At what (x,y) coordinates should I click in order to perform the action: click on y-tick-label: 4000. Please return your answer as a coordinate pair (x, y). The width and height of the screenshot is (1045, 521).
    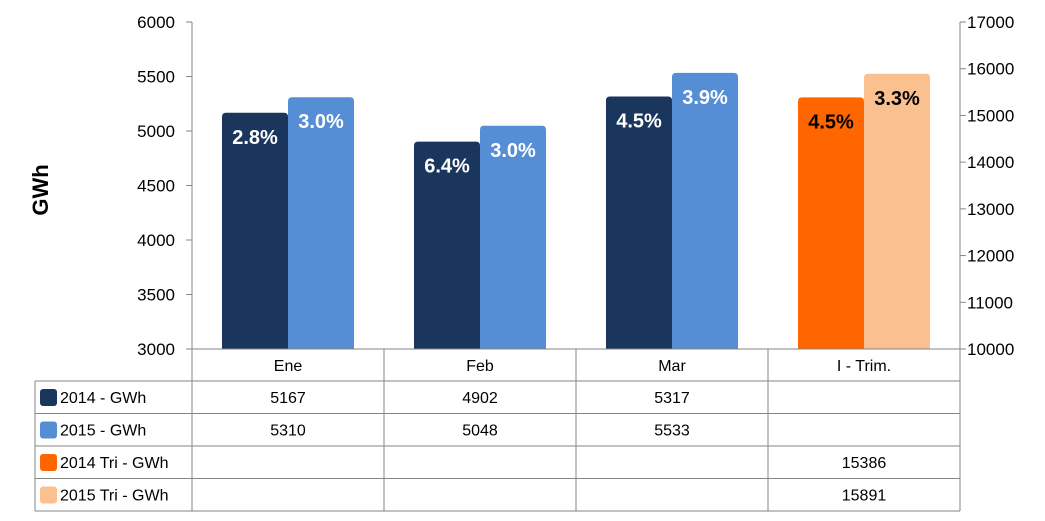
    Looking at the image, I should click on (156, 240).